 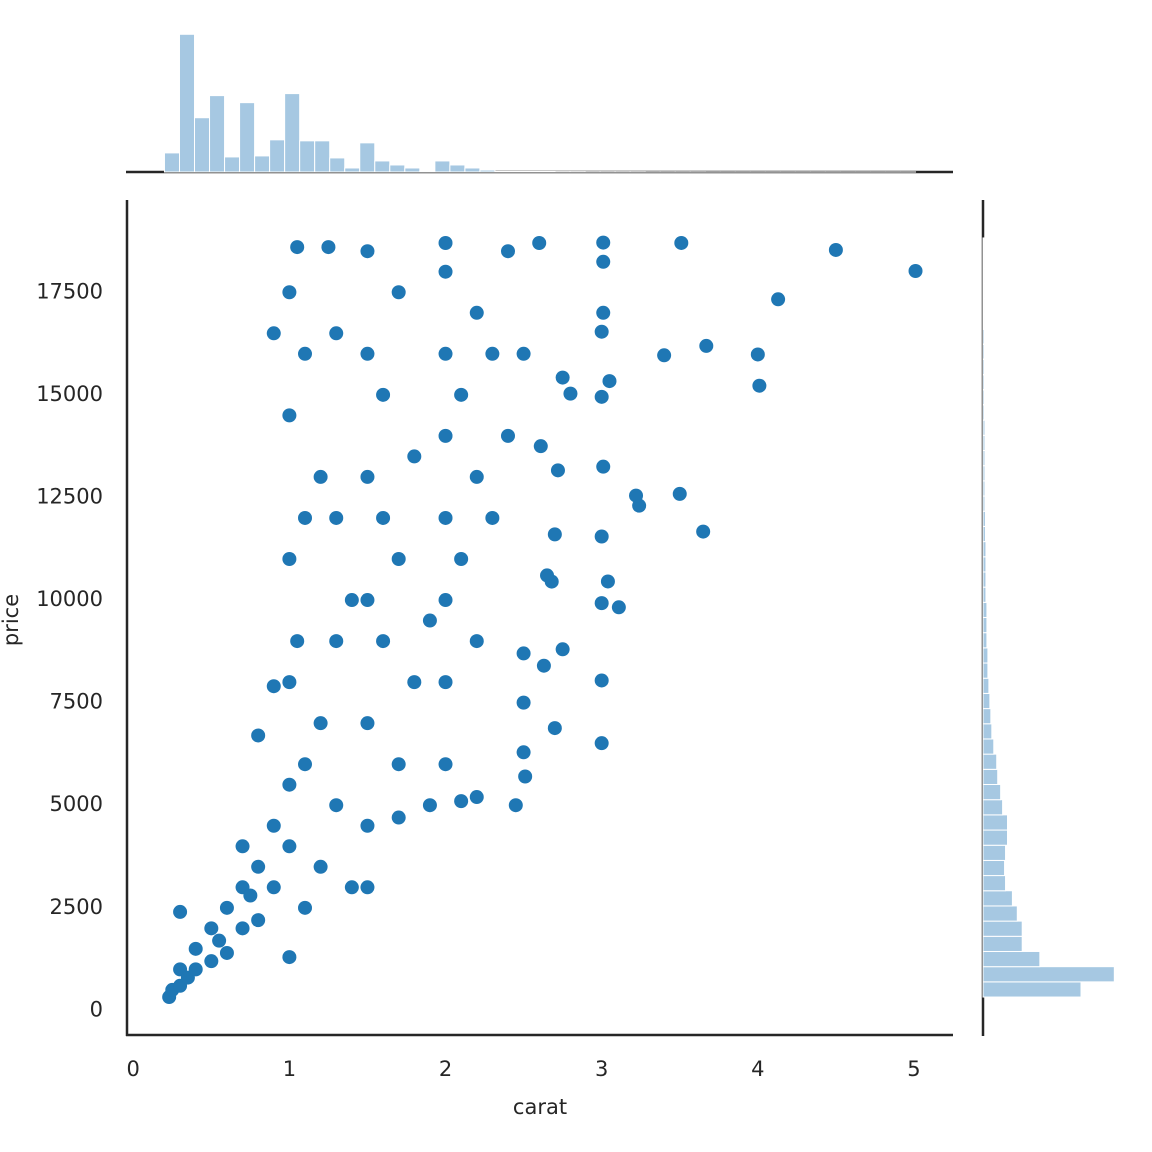 I want to click on y-tick-label: 10000, so click(x=69, y=599).